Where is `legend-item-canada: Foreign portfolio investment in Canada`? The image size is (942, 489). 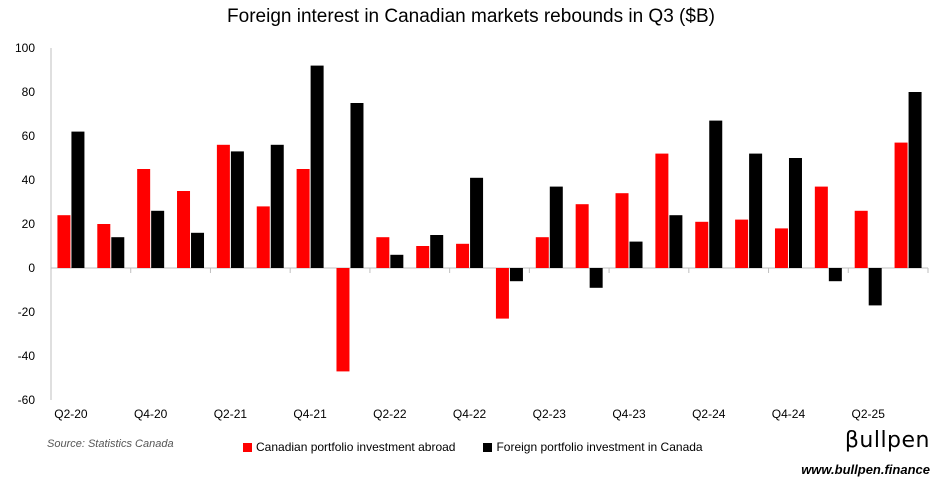 legend-item-canada: Foreign portfolio investment in Canada is located at coordinates (593, 447).